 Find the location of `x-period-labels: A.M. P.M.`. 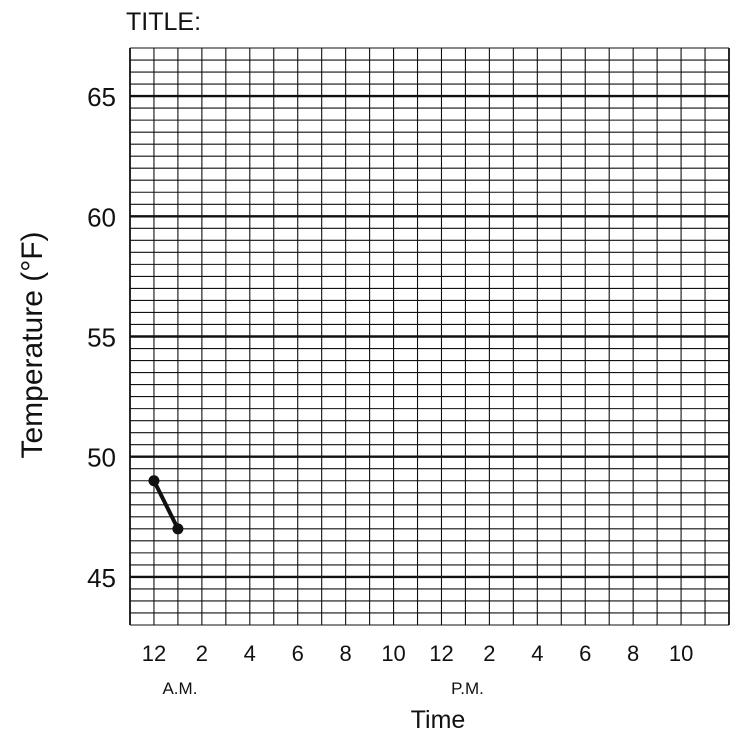

x-period-labels: A.M. P.M. is located at coordinates (322, 688).